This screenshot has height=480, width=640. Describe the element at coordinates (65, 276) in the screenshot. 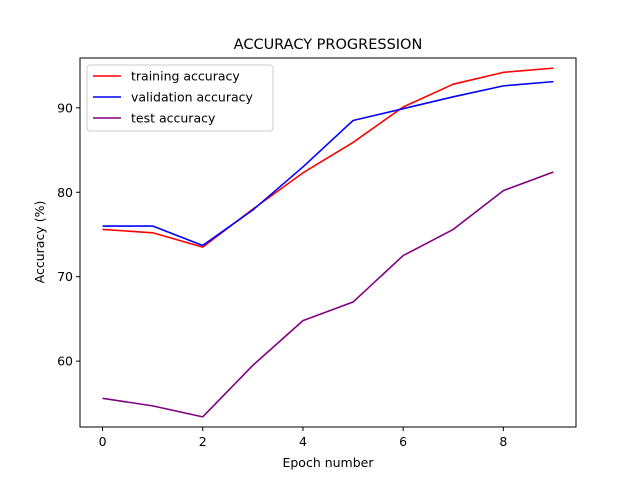

I see `y-tick-label: 70` at that location.